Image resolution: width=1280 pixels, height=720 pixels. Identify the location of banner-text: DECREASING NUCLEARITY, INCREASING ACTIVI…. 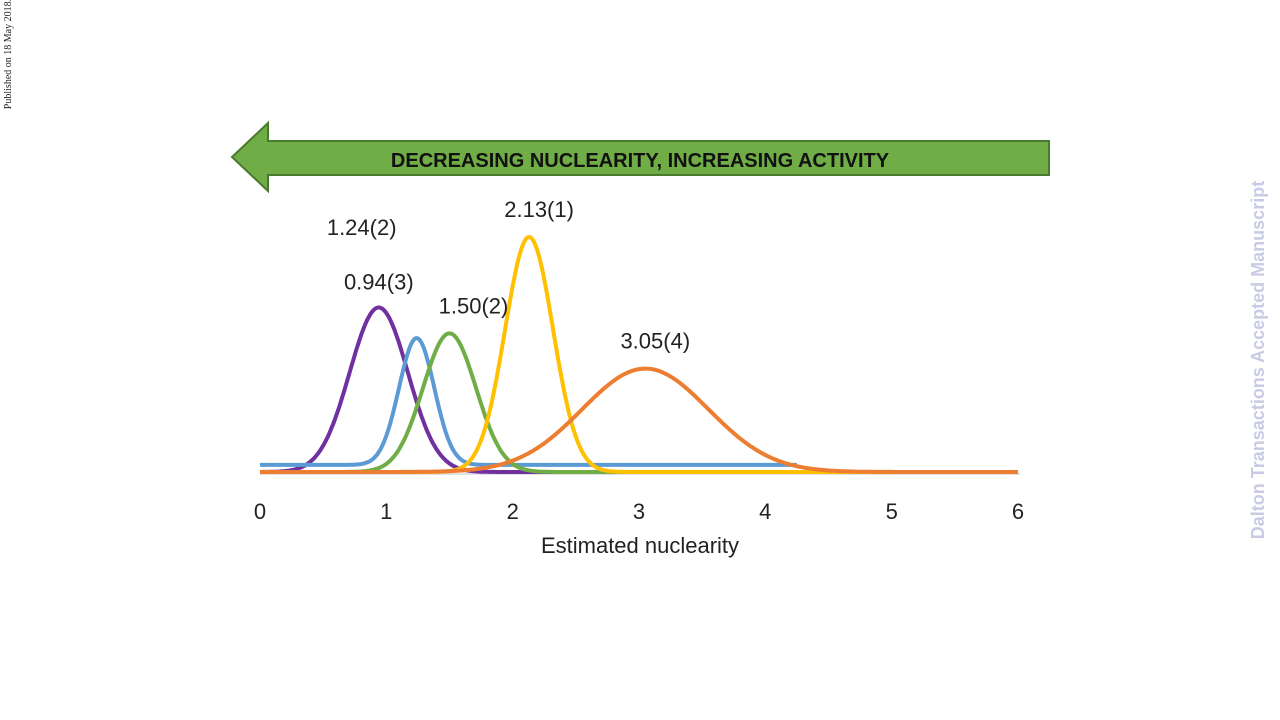
(640, 161).